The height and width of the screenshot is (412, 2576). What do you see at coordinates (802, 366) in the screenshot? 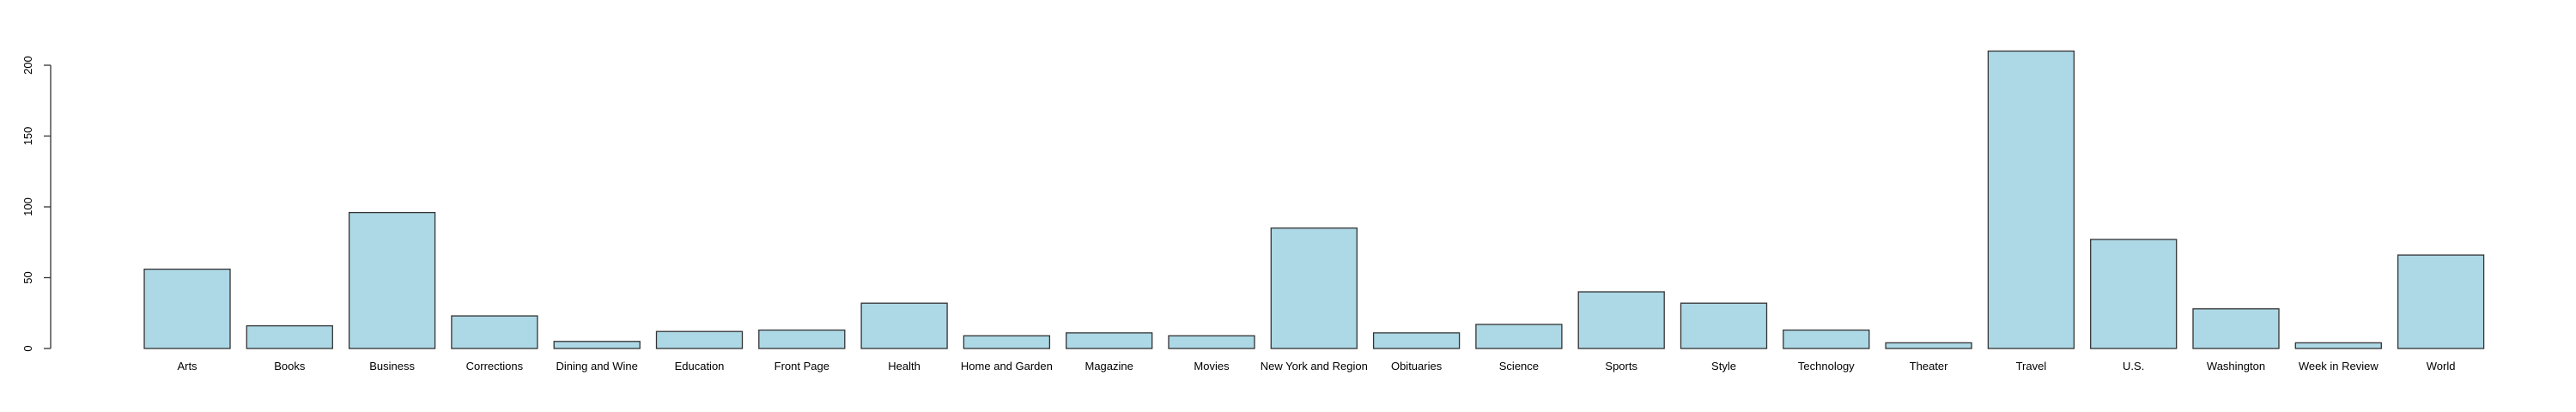
I see `x-tick-label: Front Page` at bounding box center [802, 366].